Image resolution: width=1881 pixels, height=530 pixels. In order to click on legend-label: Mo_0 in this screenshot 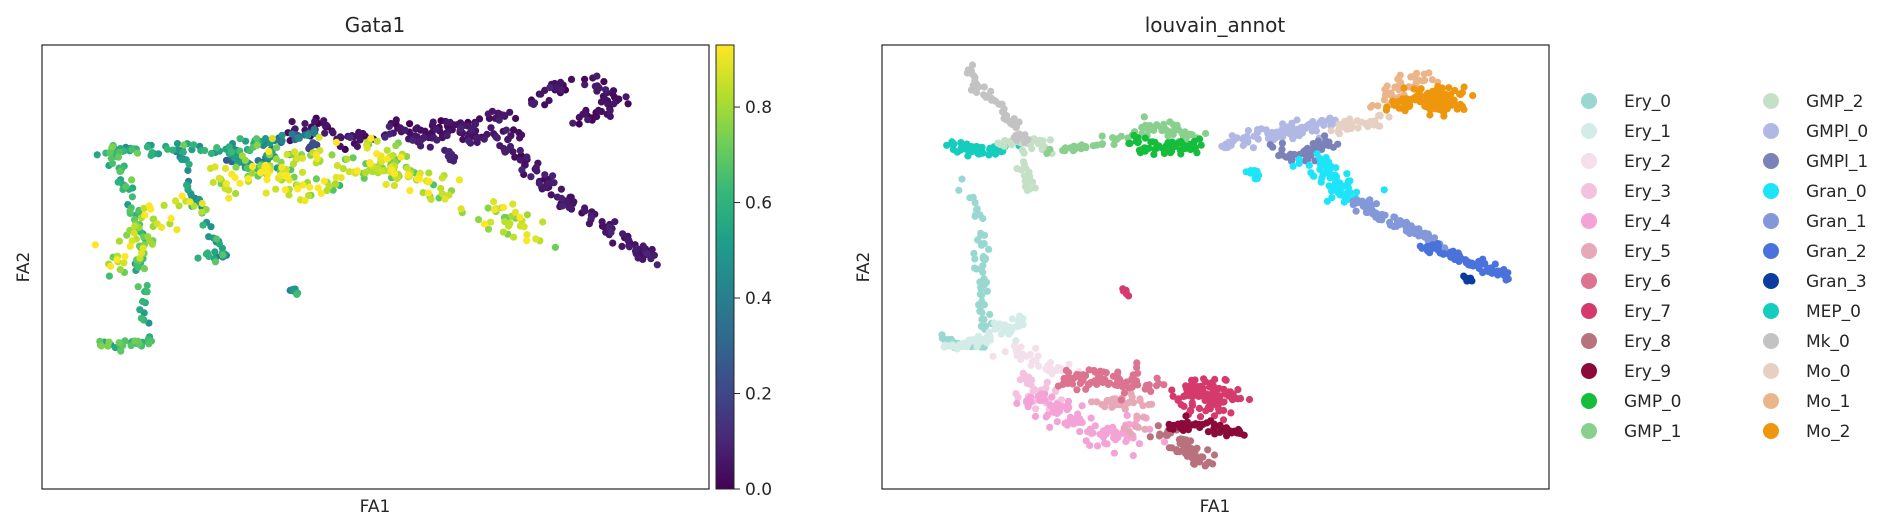, I will do `click(1828, 372)`.